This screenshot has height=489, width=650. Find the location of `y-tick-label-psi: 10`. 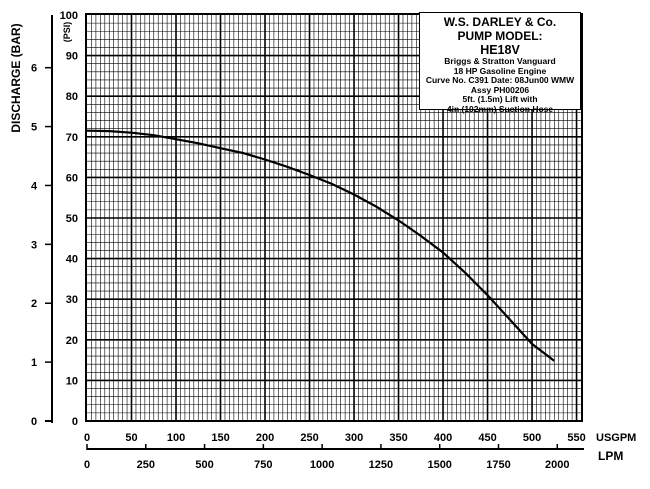

y-tick-label-psi: 10 is located at coordinates (72, 381).